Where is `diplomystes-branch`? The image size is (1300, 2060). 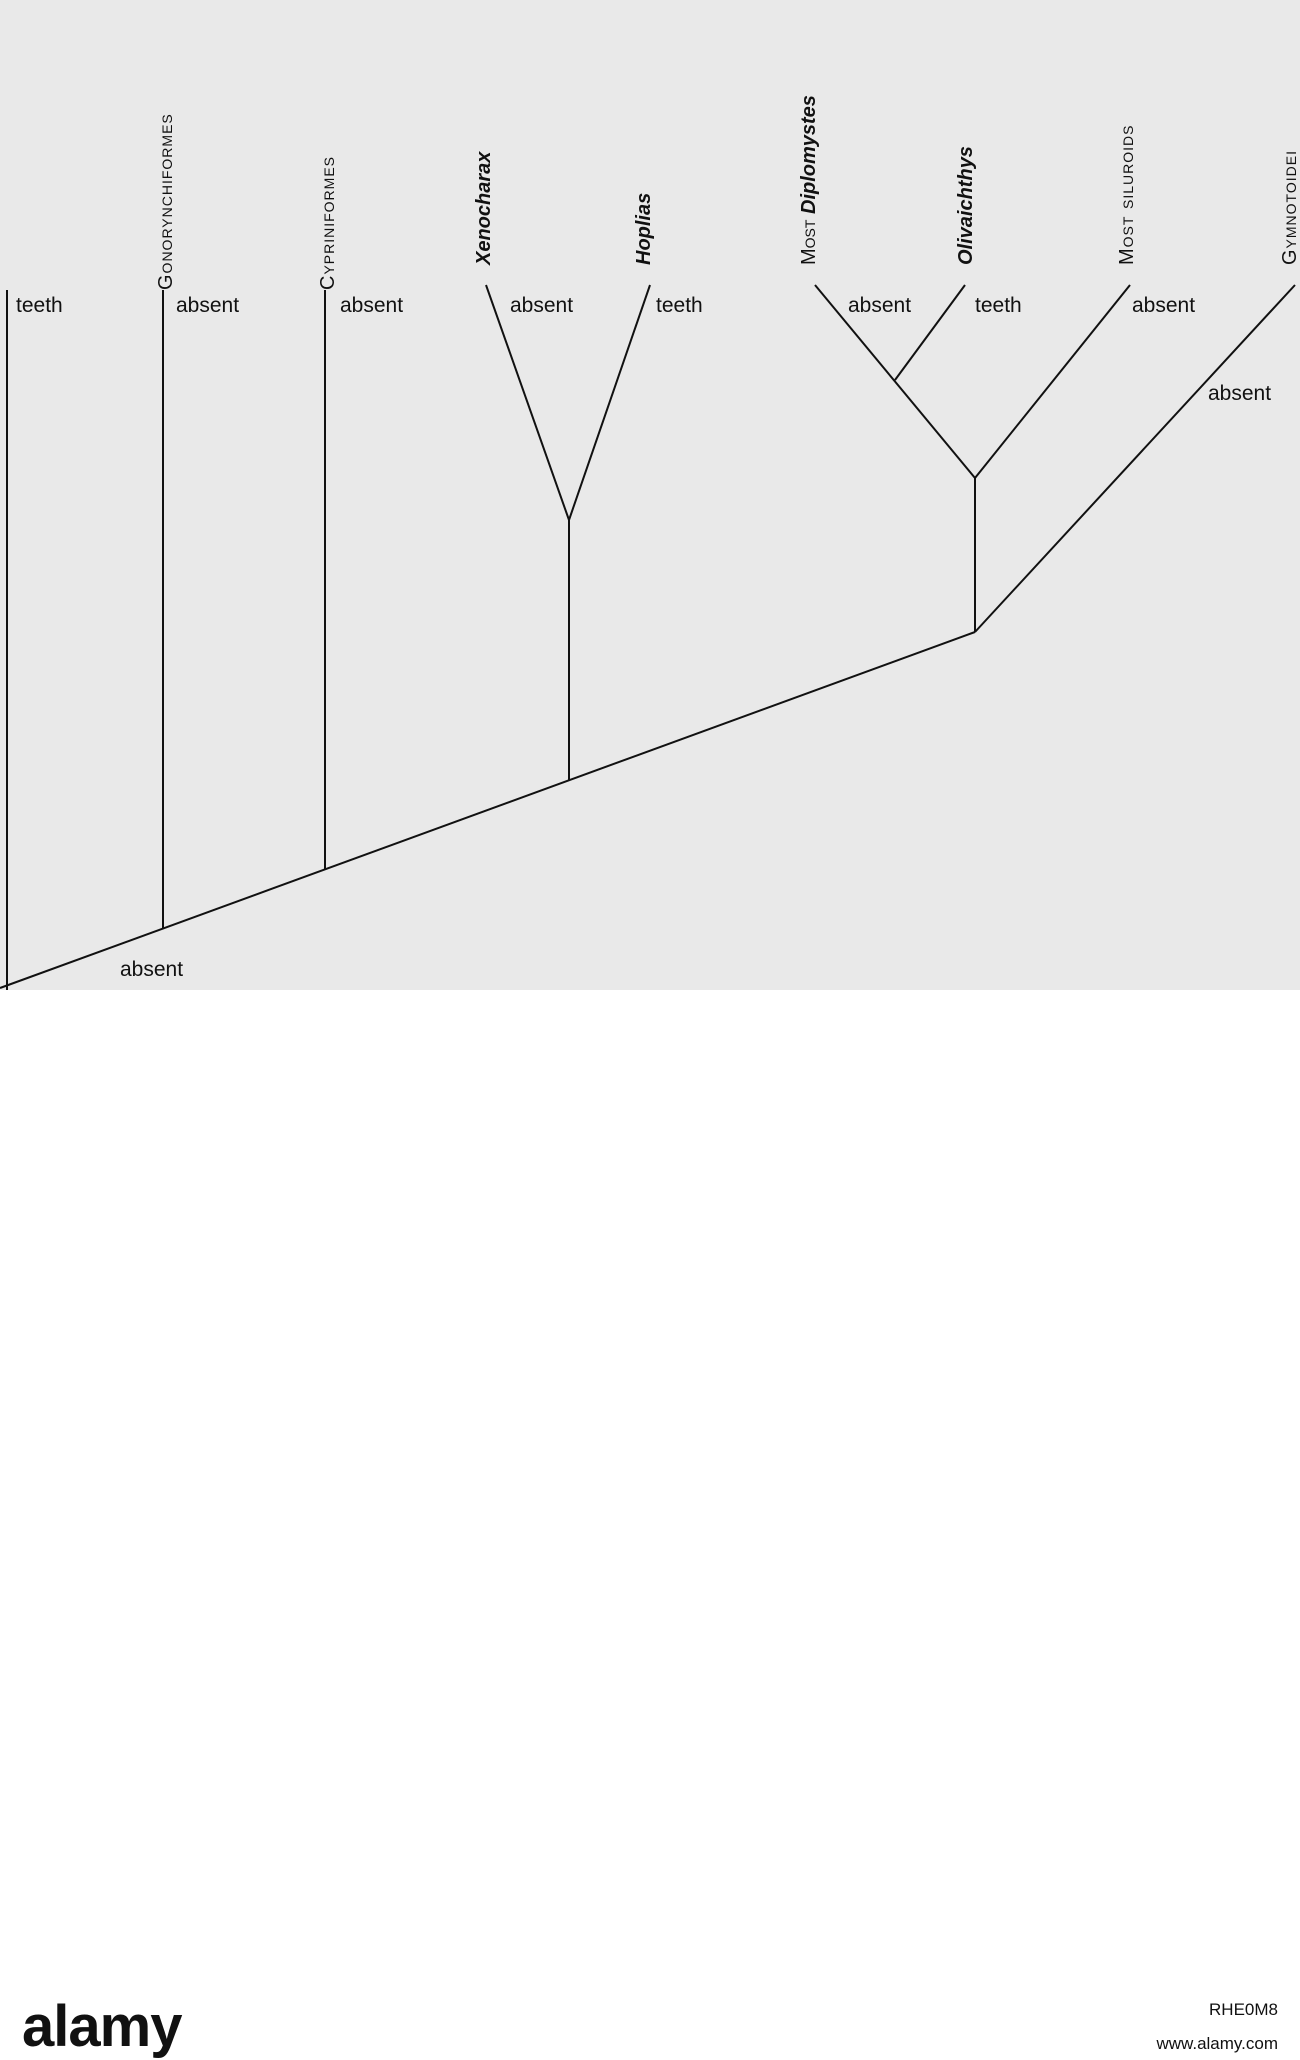 diplomystes-branch is located at coordinates (895, 381).